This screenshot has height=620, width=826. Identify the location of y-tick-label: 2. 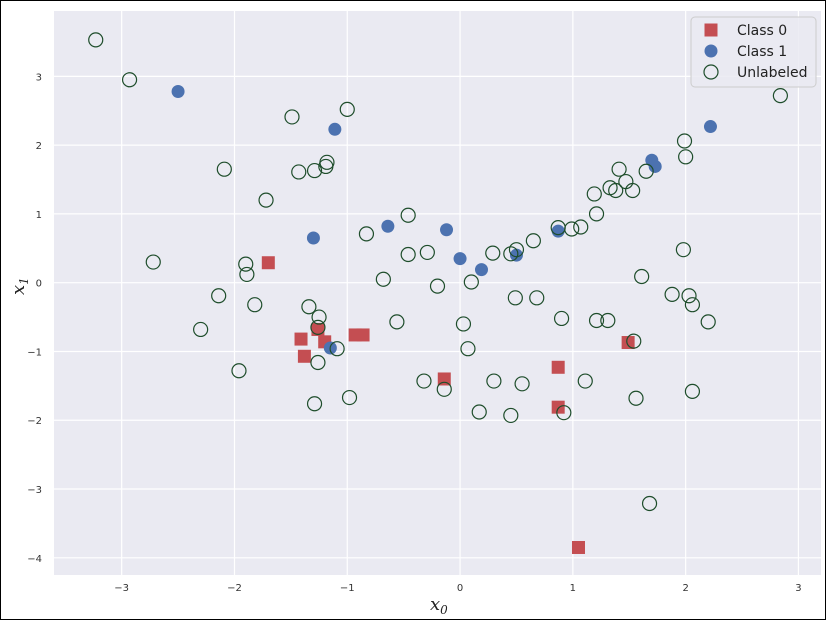
(39, 146).